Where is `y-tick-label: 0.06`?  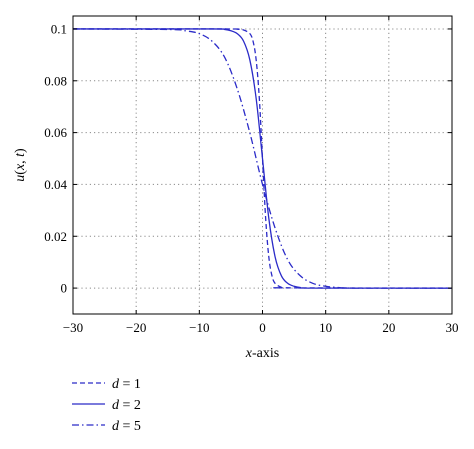 y-tick-label: 0.06 is located at coordinates (55, 132).